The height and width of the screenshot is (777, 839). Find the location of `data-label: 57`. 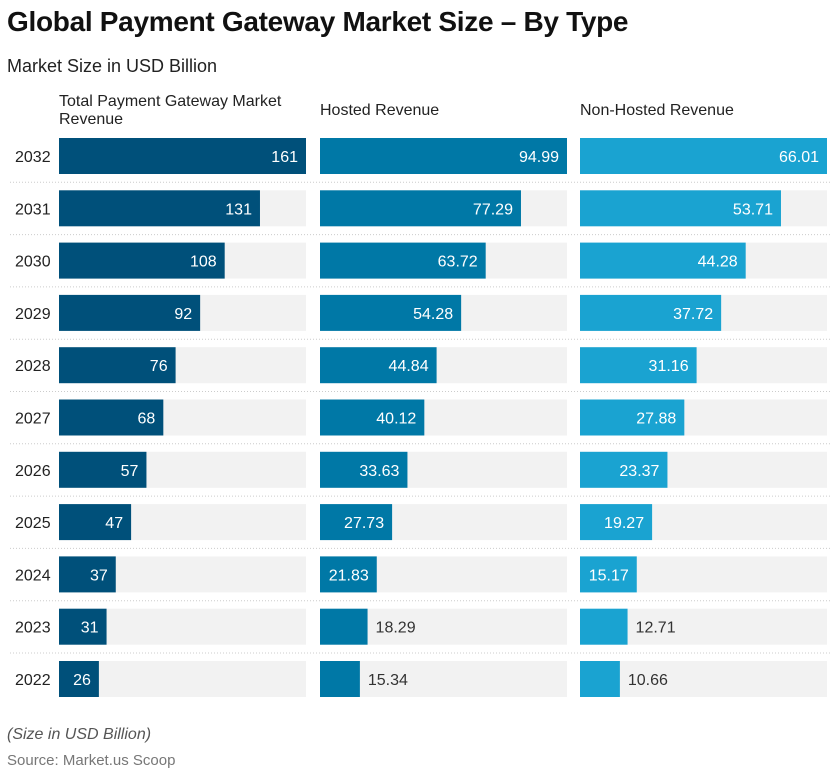

data-label: 57 is located at coordinates (130, 471).